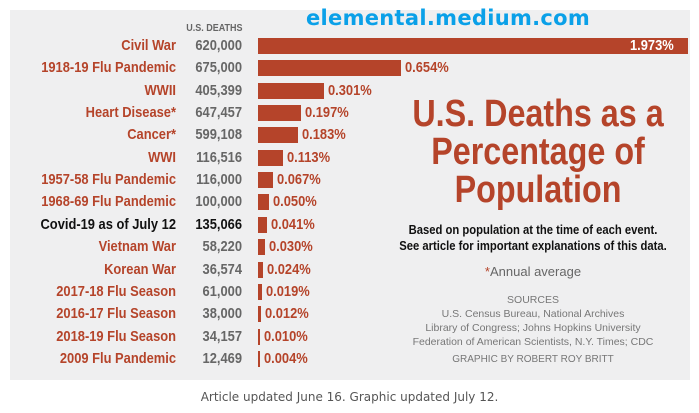 This screenshot has height=413, width=699. What do you see at coordinates (535, 271) in the screenshot?
I see `footnote-text: Annual average` at bounding box center [535, 271].